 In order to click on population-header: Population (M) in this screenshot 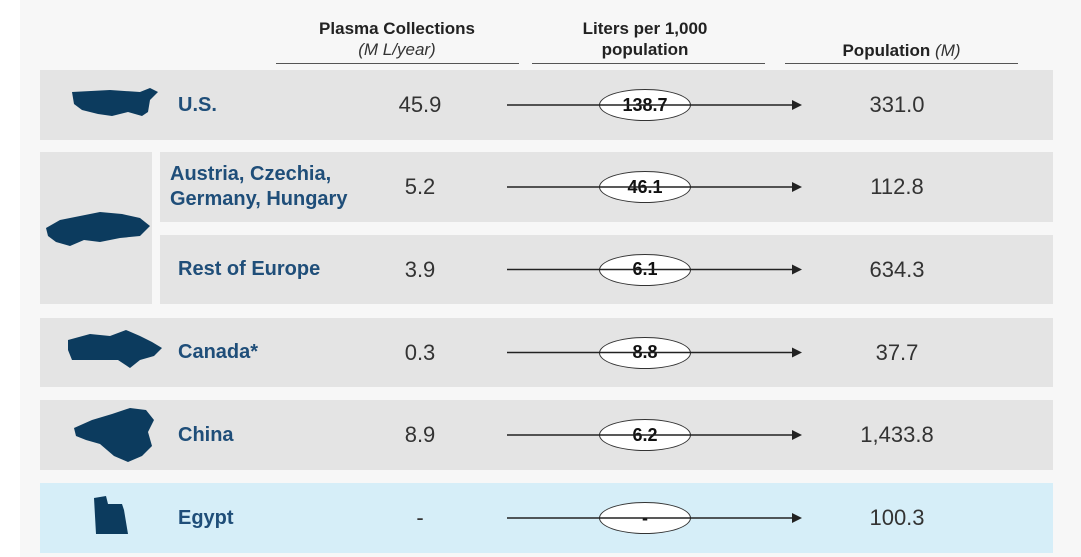, I will do `click(901, 50)`.